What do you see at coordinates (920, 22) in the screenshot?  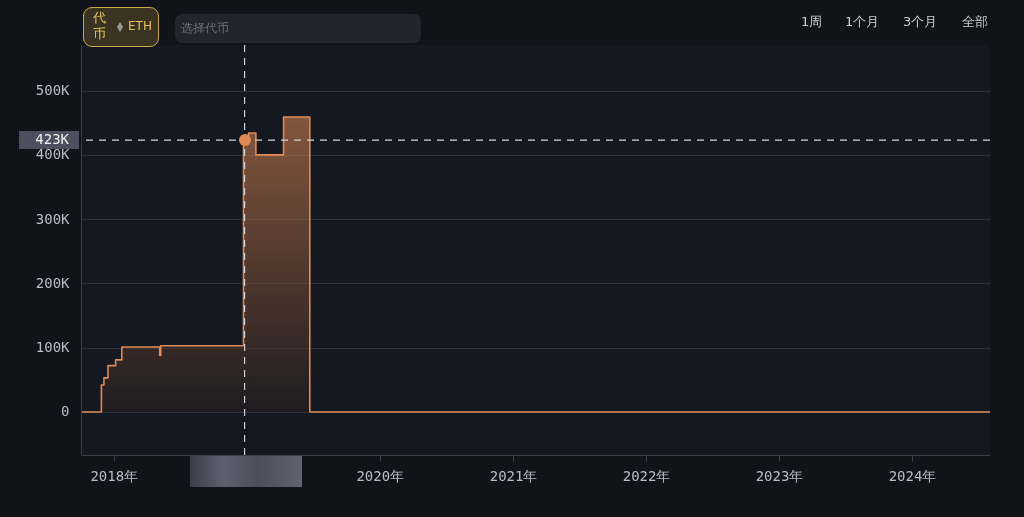 I see `text: 3个月` at bounding box center [920, 22].